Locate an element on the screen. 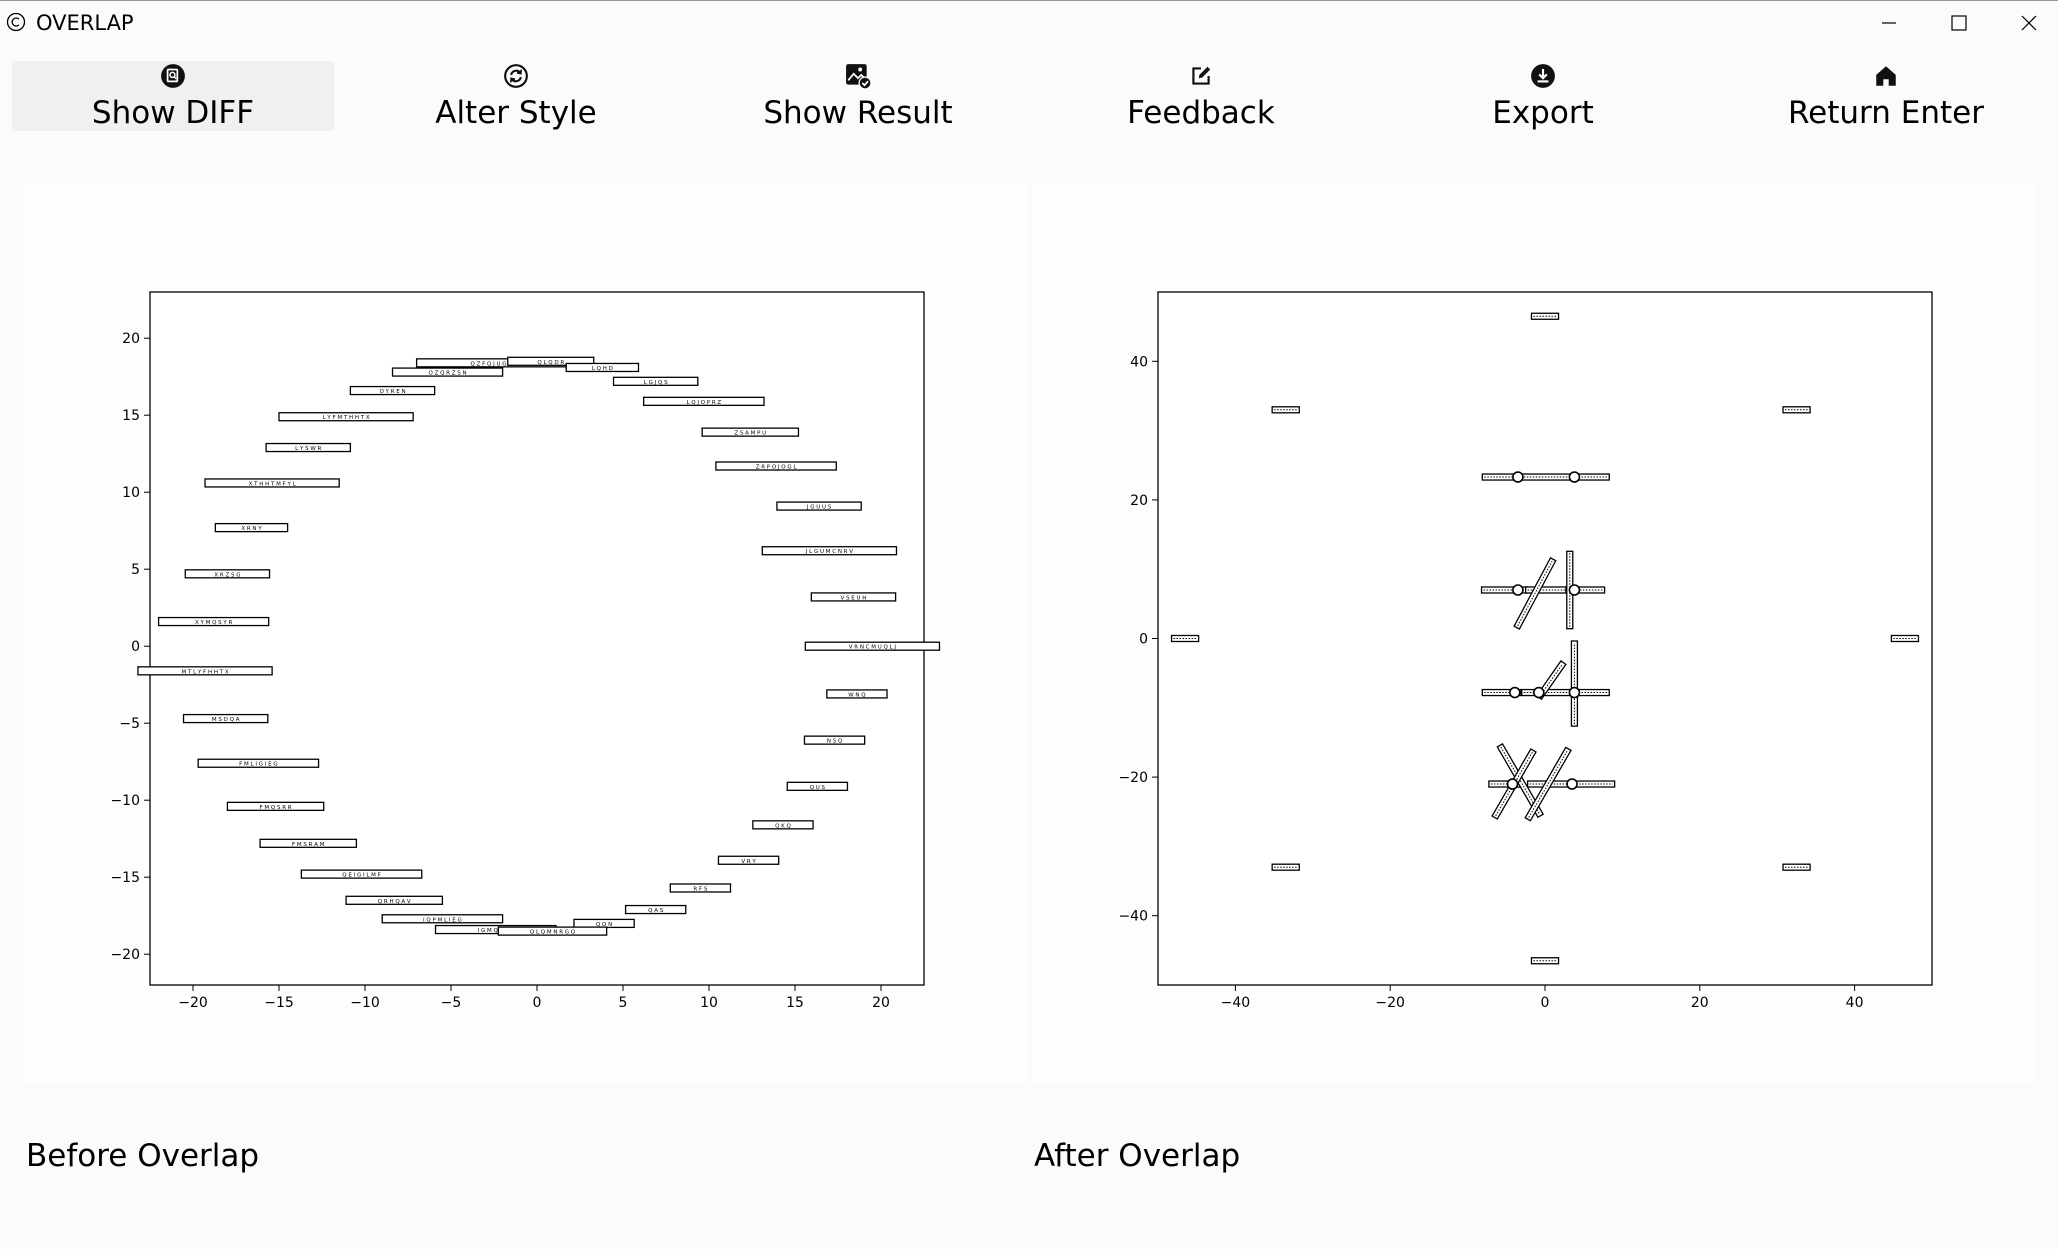  window-title: OVERLAP is located at coordinates (85, 23).